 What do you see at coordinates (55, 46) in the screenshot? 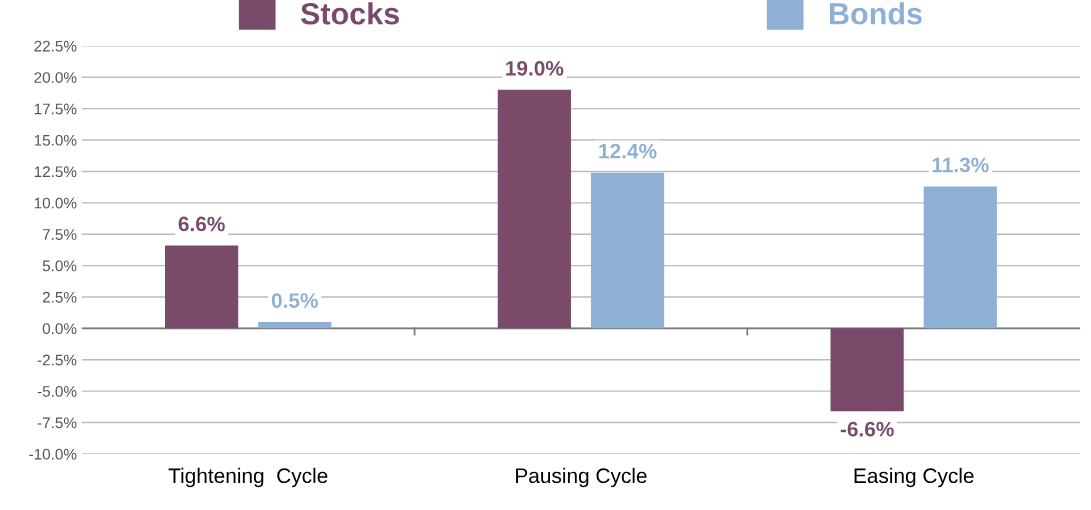
I see `y-tick-label: 22.5%` at bounding box center [55, 46].